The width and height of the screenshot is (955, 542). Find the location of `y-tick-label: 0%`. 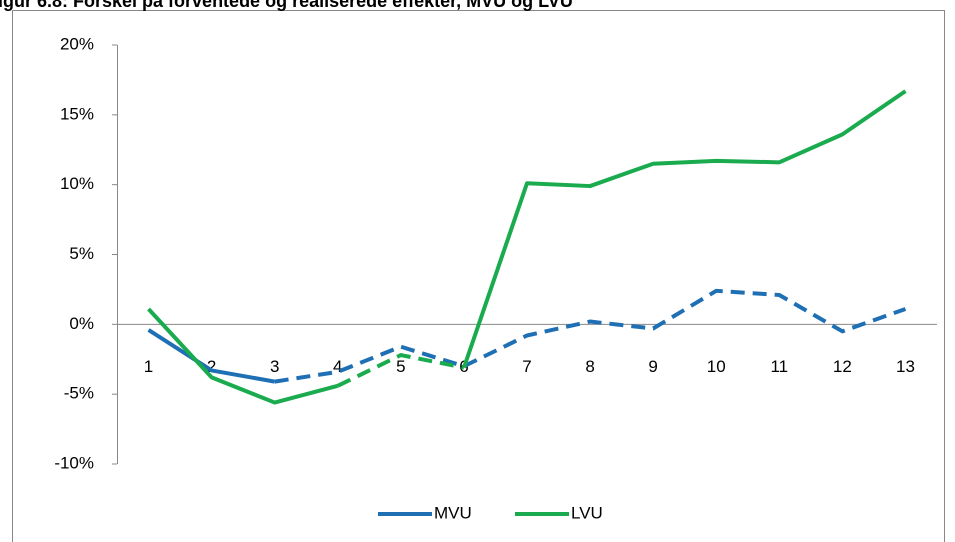

y-tick-label: 0% is located at coordinates (81, 323).